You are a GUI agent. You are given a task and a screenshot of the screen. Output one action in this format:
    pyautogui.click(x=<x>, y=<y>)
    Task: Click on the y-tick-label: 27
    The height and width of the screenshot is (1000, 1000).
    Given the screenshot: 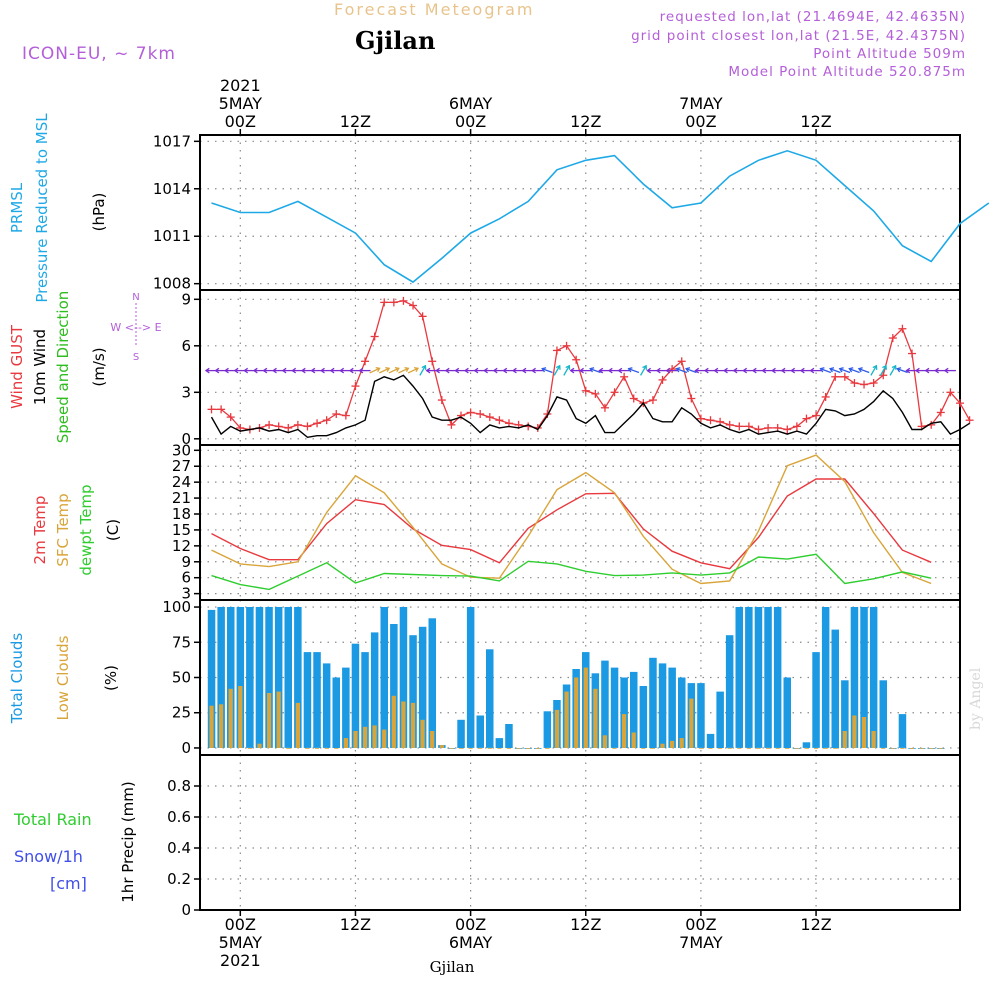 What is the action you would take?
    pyautogui.click(x=181, y=466)
    